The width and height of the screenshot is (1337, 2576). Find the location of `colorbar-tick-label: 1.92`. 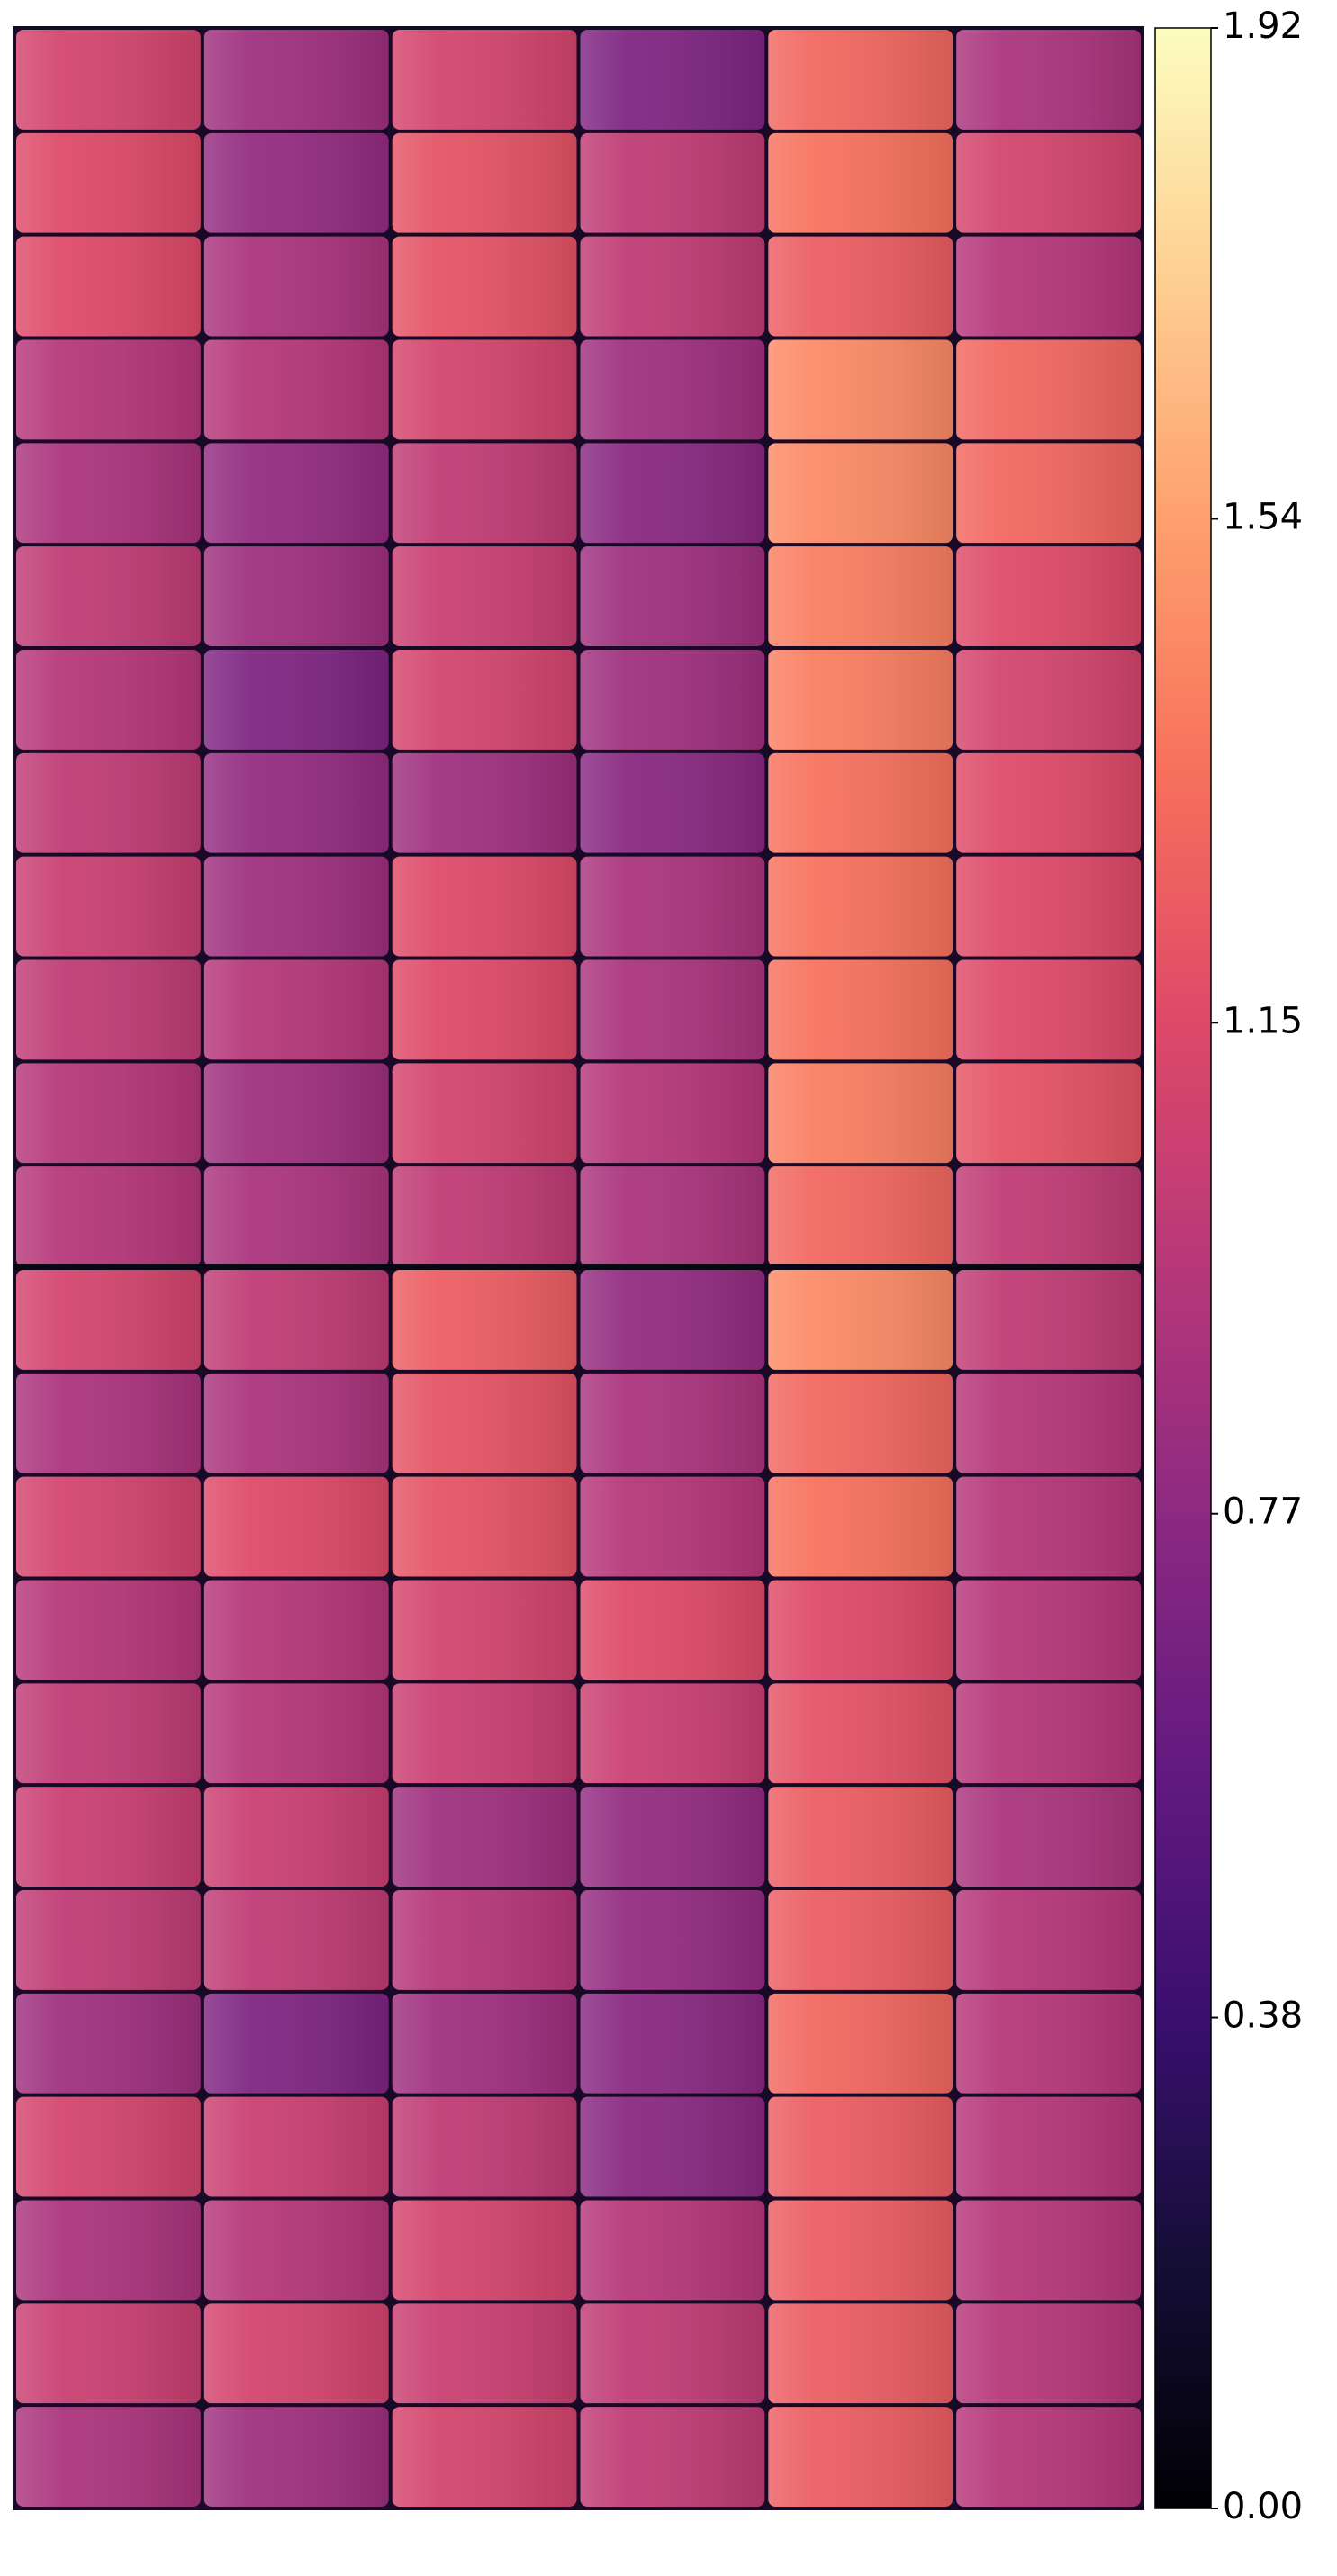

colorbar-tick-label: 1.92 is located at coordinates (1263, 26).